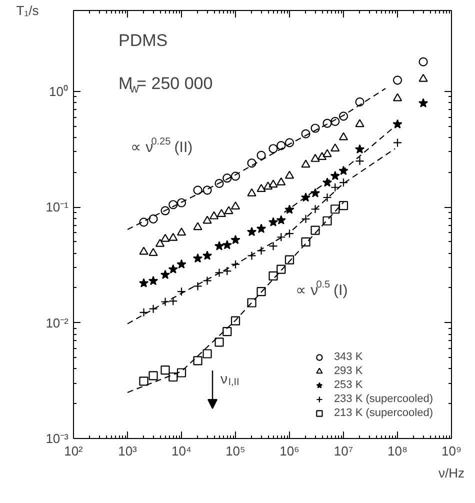  What do you see at coordinates (451, 451) in the screenshot?
I see `x-tick-label: 10⁹` at bounding box center [451, 451].